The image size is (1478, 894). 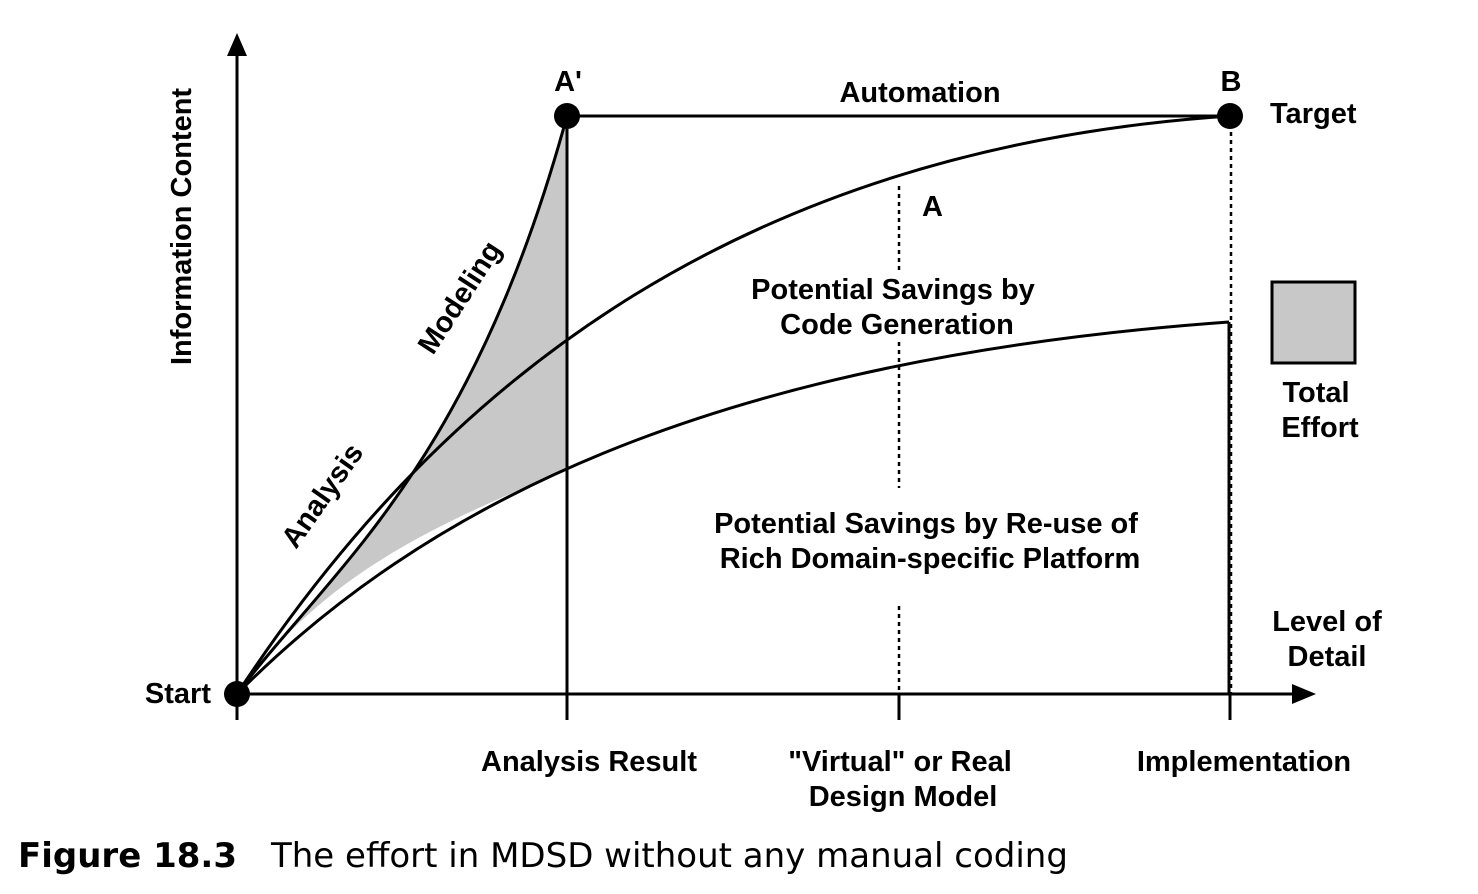 What do you see at coordinates (930, 559) in the screenshot?
I see `reuse-label-line2: Rich Domain-specific Platform` at bounding box center [930, 559].